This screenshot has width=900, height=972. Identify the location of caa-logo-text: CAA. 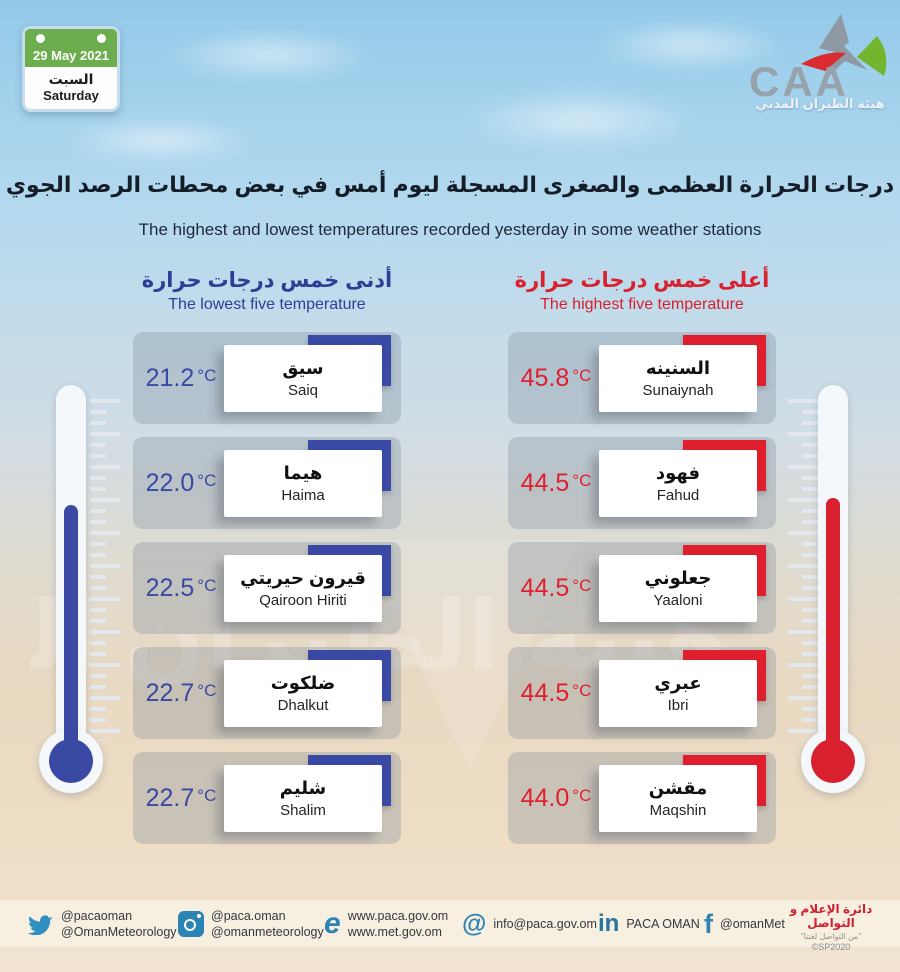
(799, 79).